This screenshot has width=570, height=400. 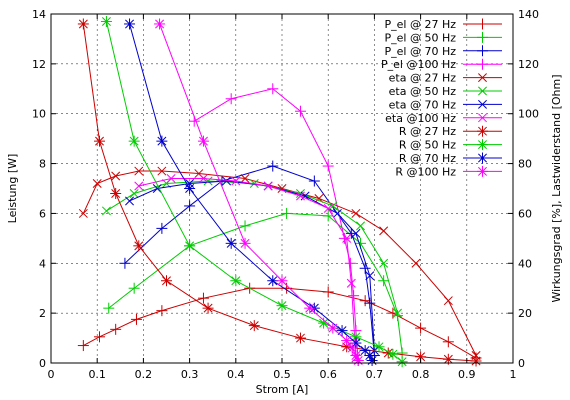 I want to click on legend-label: R @ 27 Hz, so click(x=427, y=131).